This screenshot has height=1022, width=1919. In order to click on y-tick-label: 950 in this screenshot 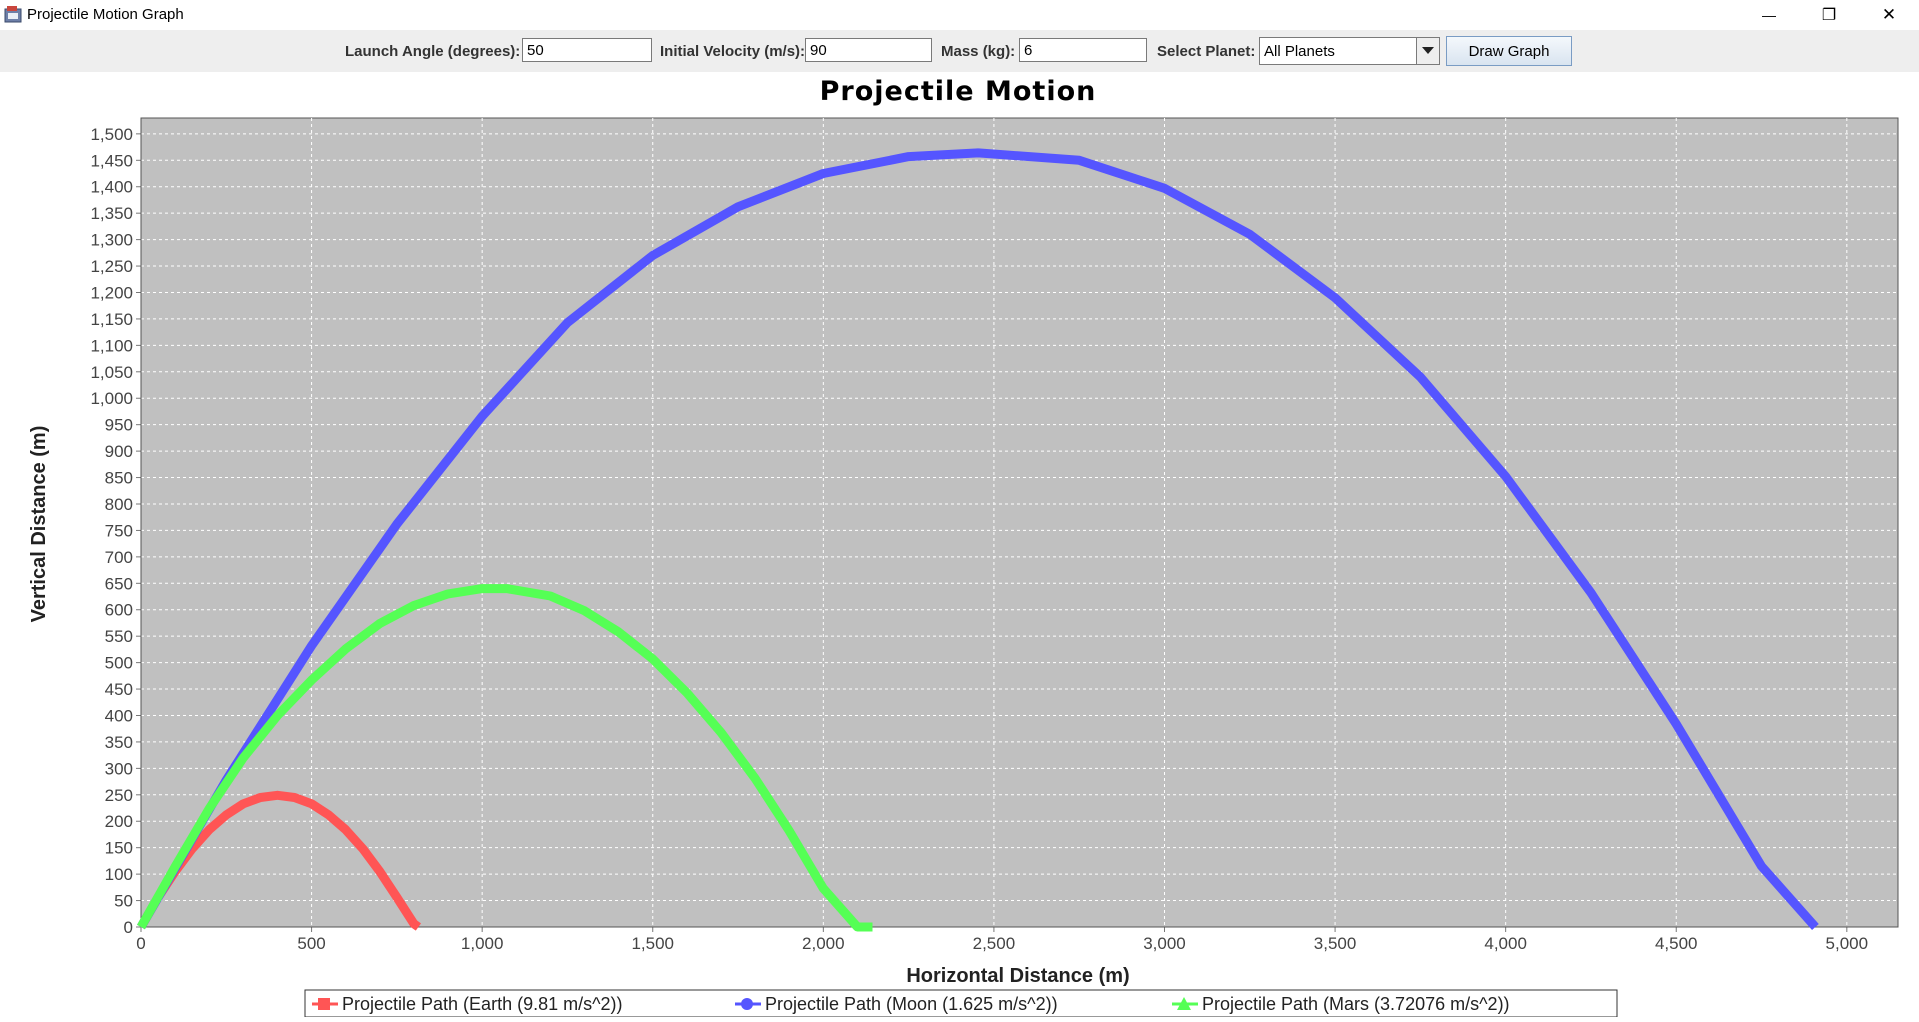, I will do `click(119, 425)`.